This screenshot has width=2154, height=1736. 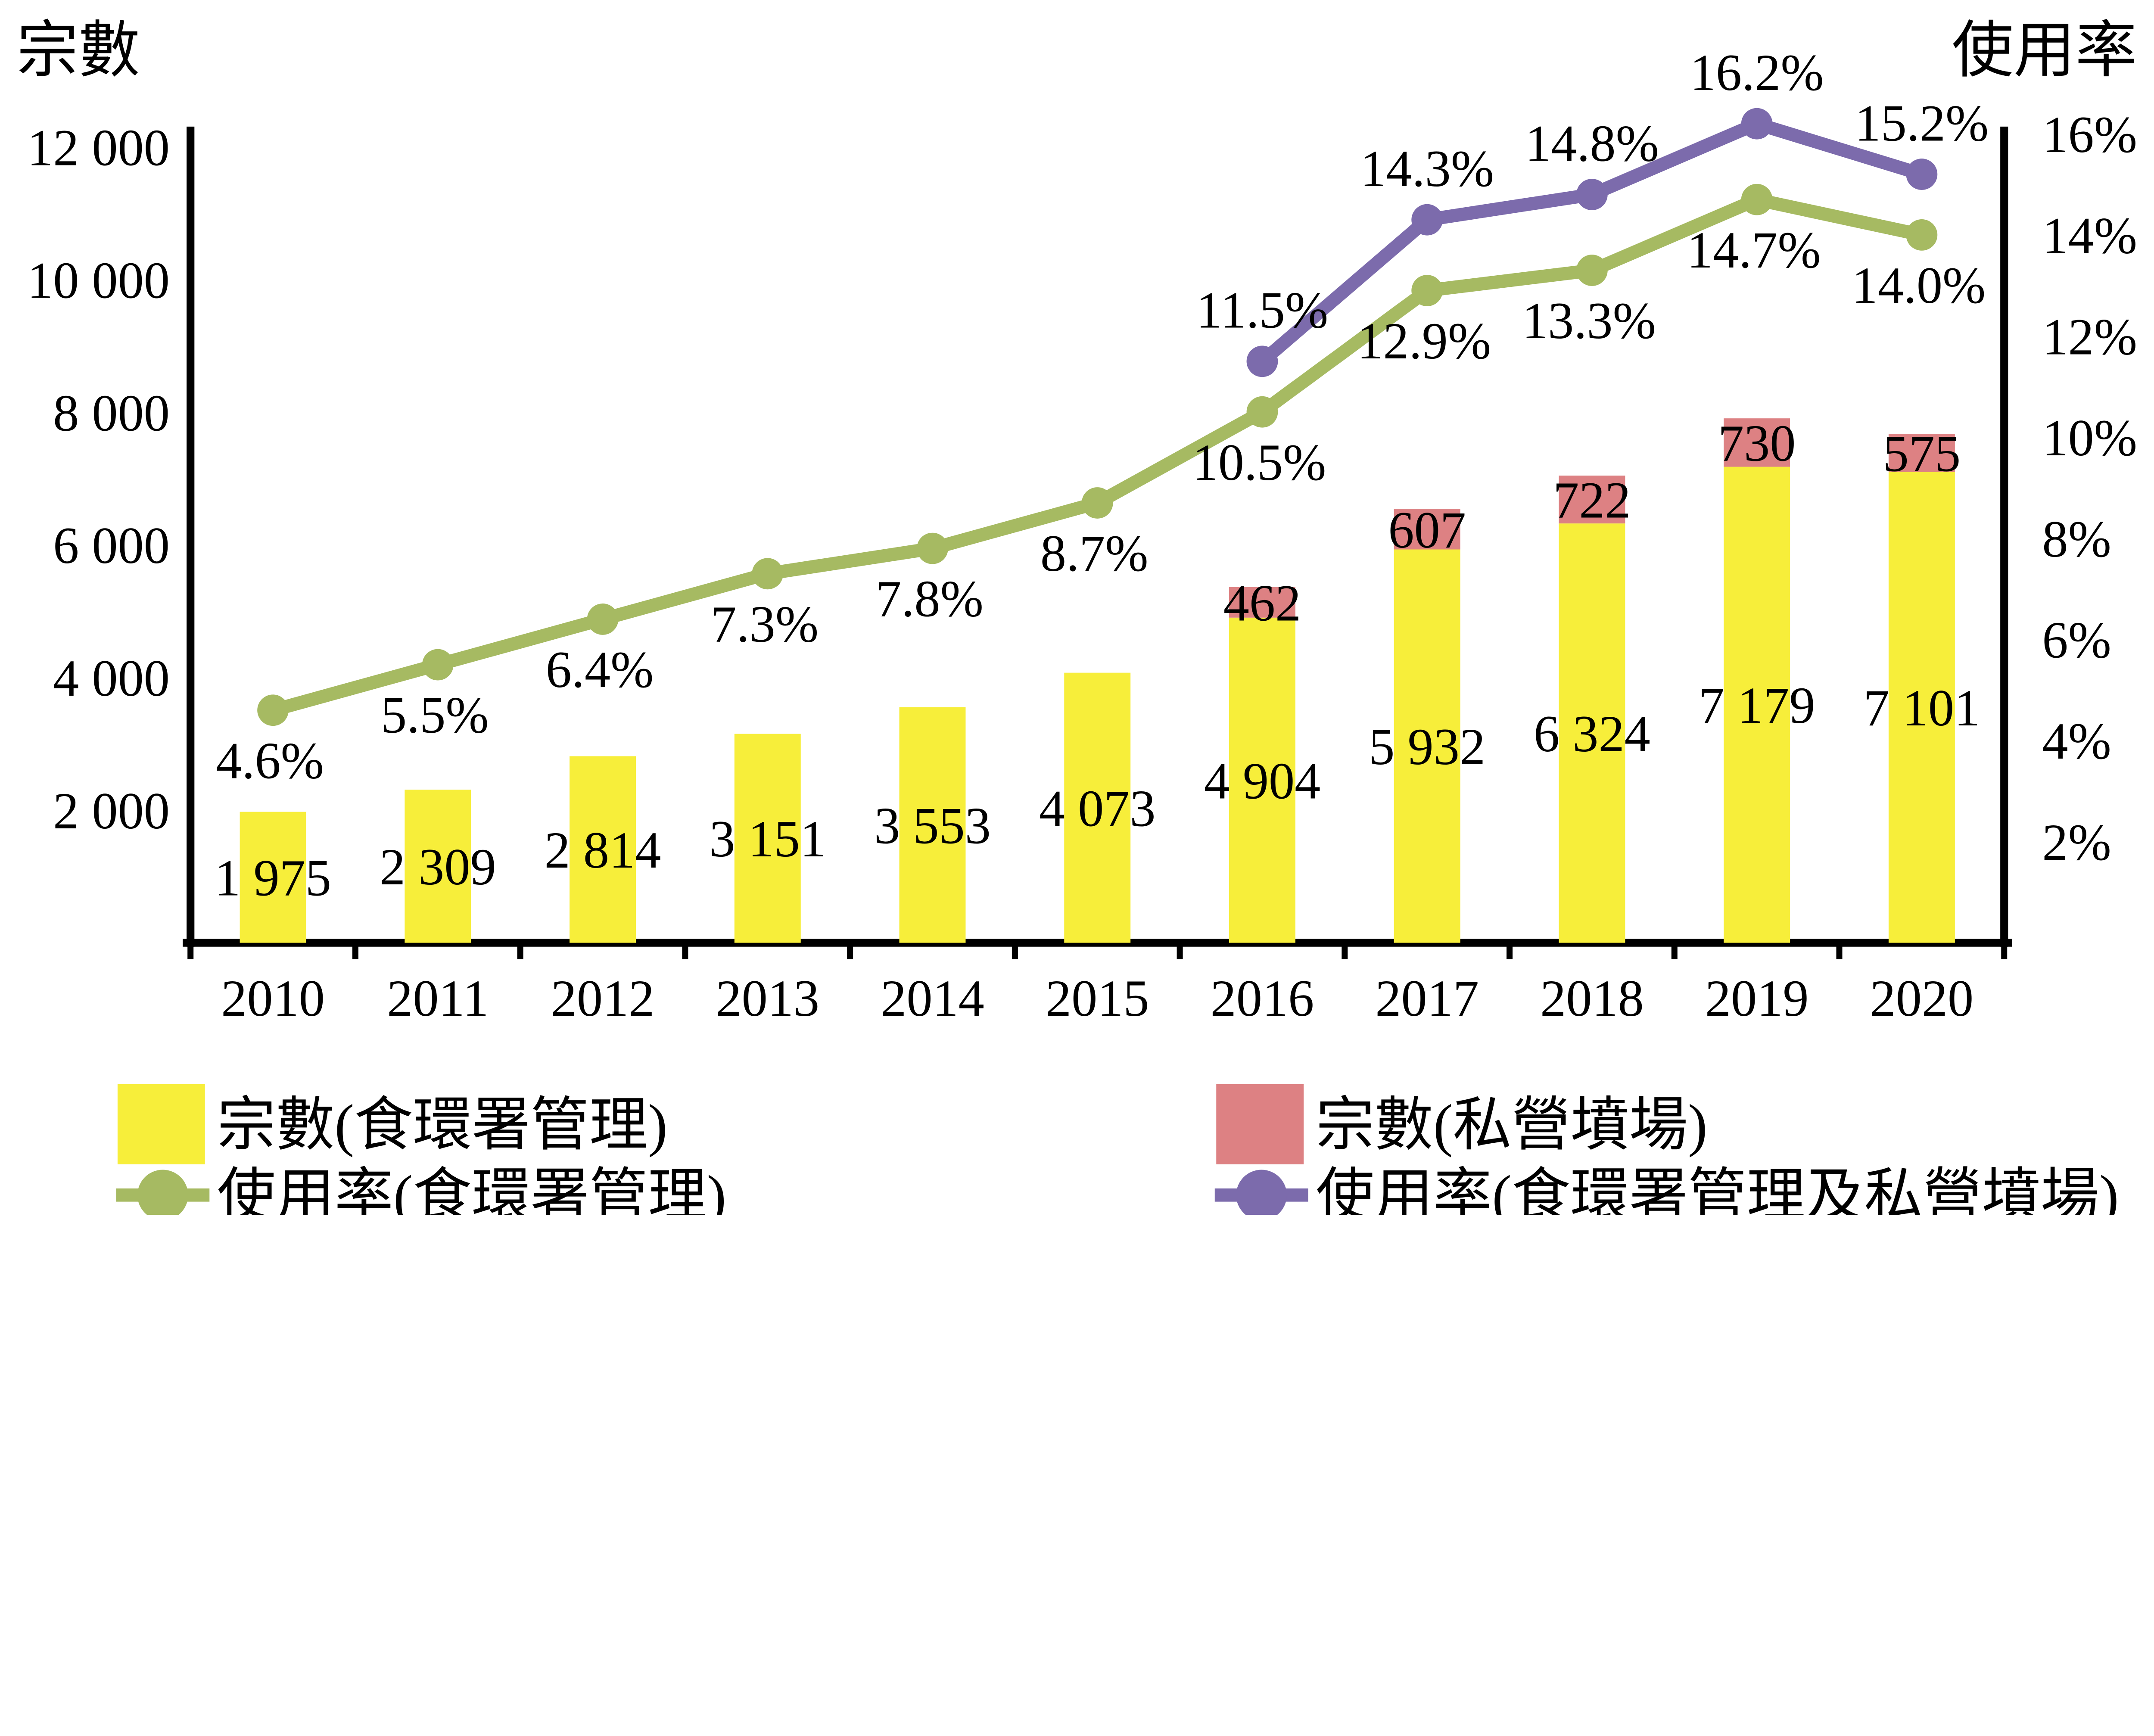 I want to click on bar-private-label-2018: 722, so click(x=1592, y=500).